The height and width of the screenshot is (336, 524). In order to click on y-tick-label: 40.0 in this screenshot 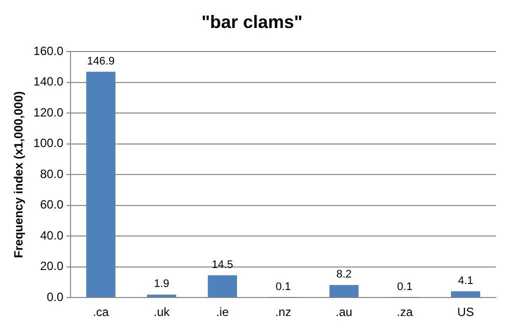, I will do `click(52, 235)`.